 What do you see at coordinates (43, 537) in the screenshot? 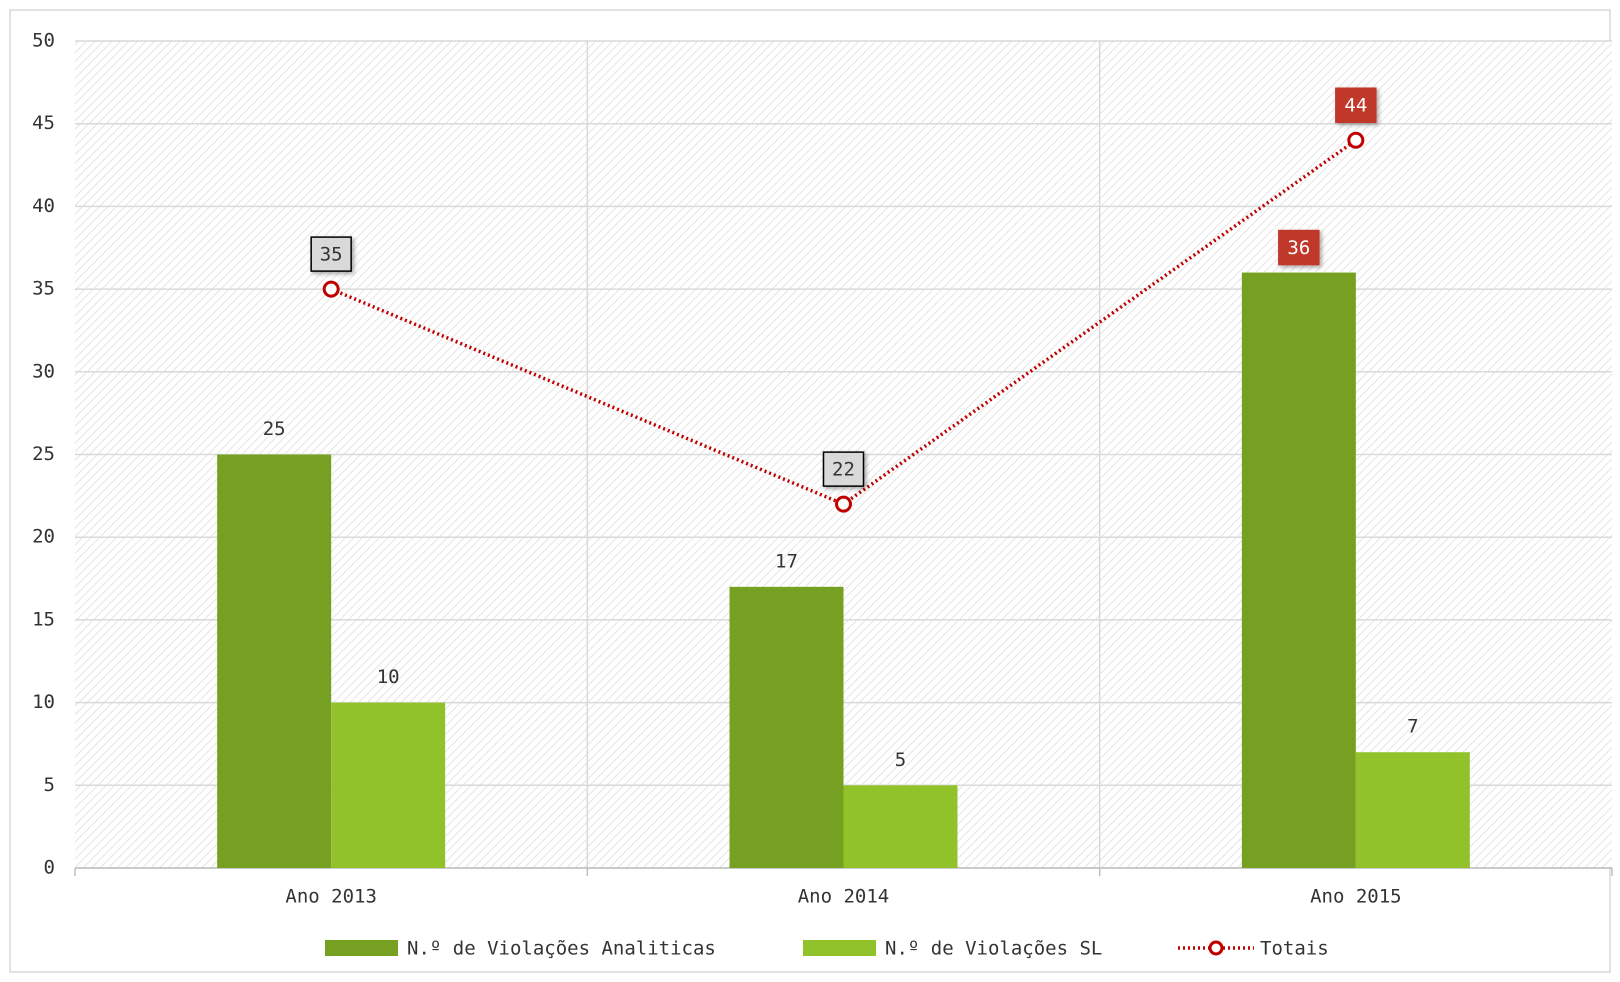
I see `y-tick-label: 20` at bounding box center [43, 537].